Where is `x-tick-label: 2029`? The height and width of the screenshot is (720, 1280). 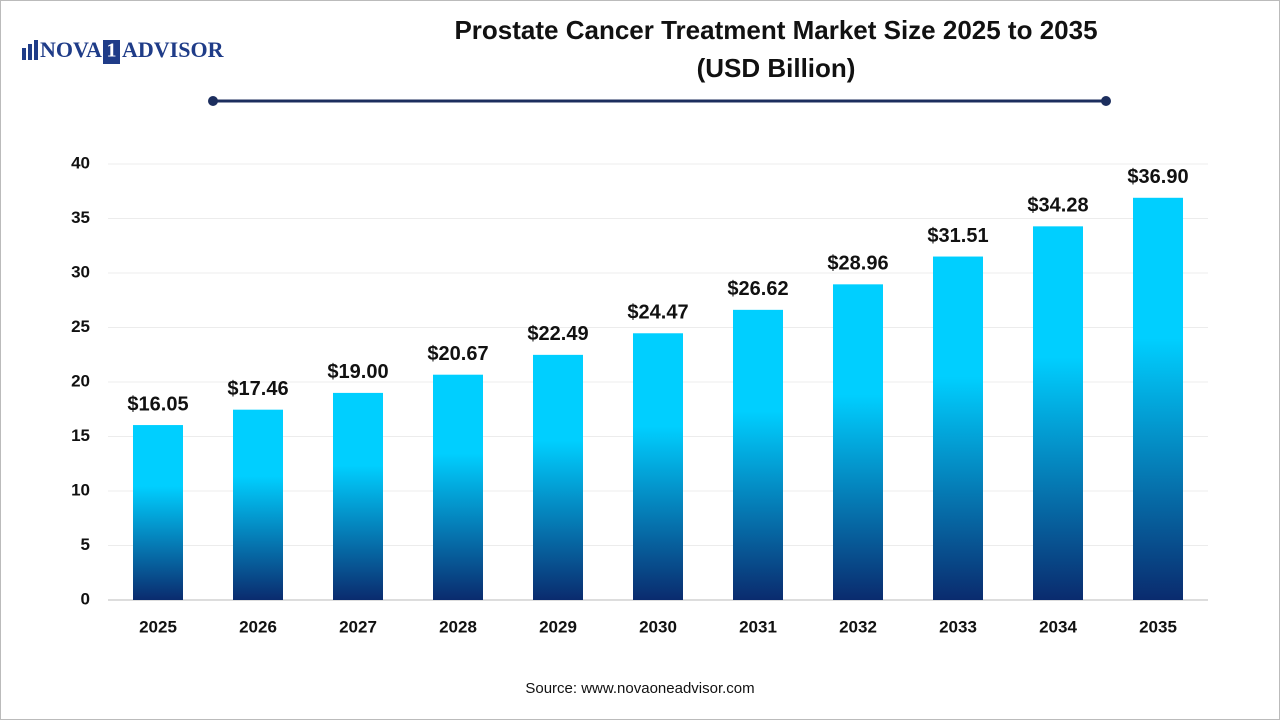 x-tick-label: 2029 is located at coordinates (558, 626).